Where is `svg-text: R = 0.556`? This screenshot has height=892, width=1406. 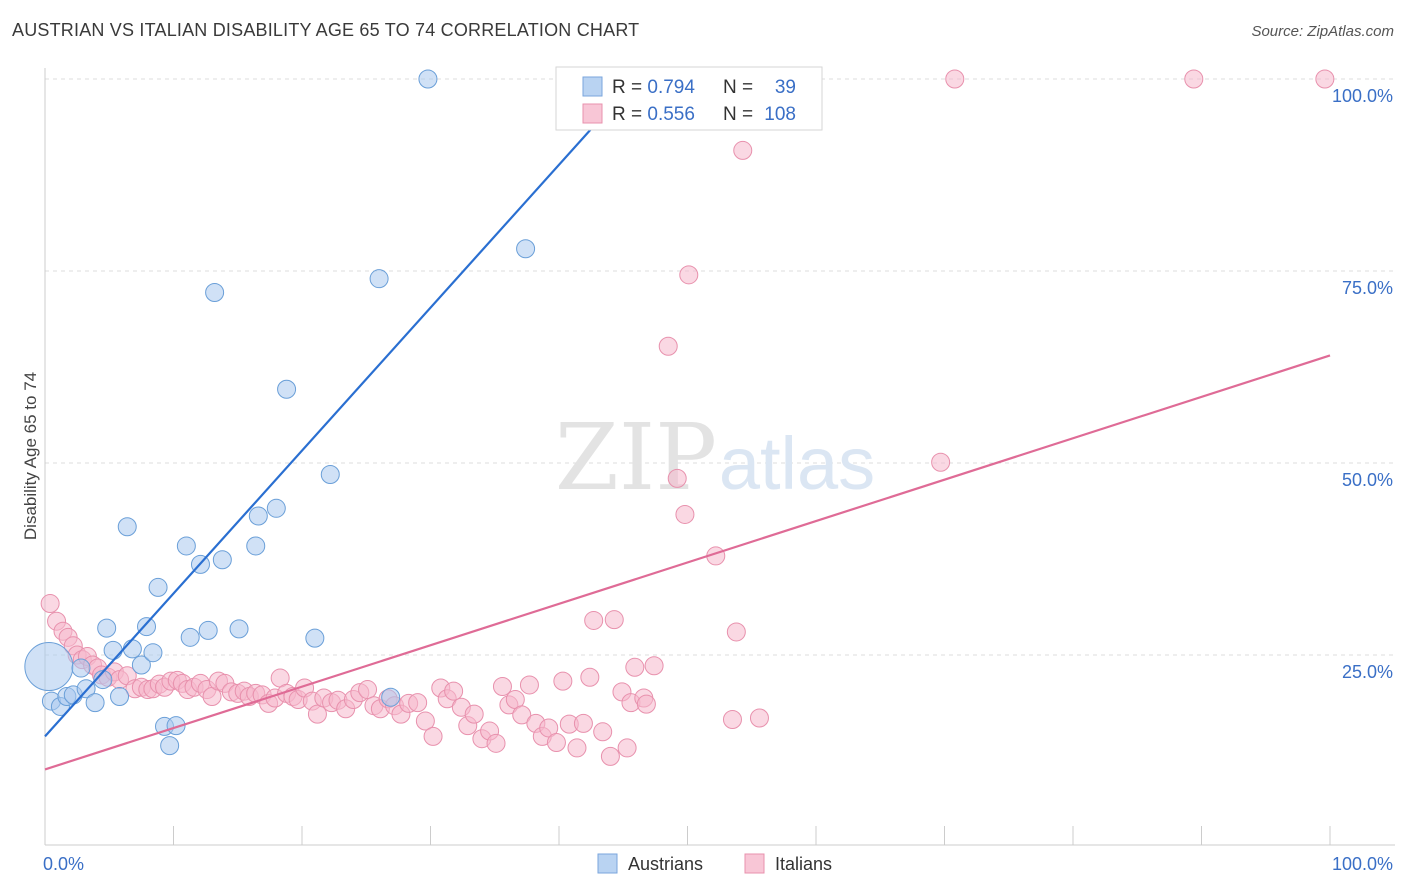
svg-text: R = 0.556 is located at coordinates (653, 114).